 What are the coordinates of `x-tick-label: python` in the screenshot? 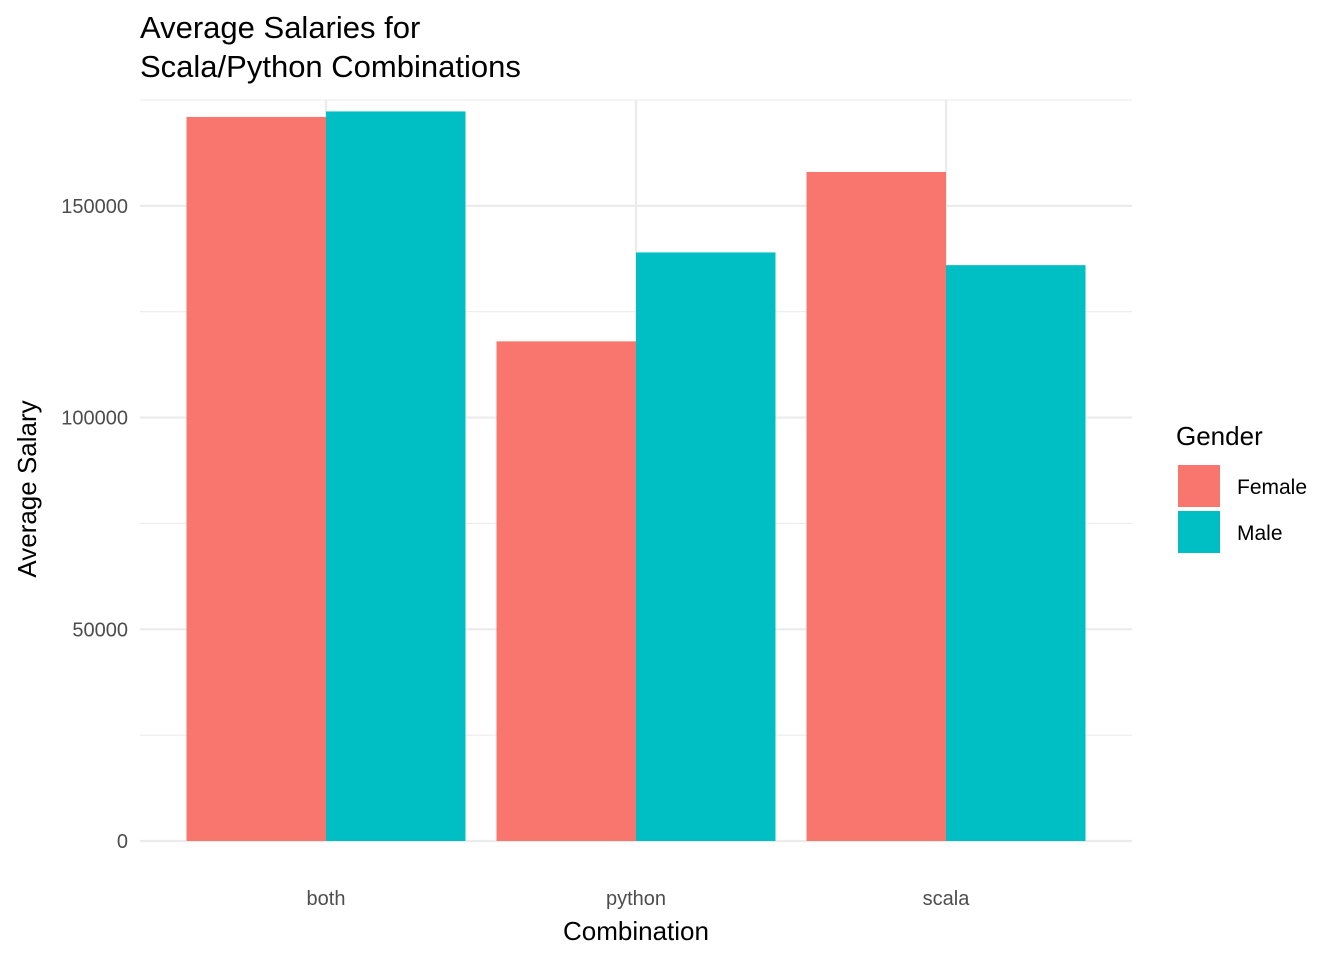 It's located at (636, 899).